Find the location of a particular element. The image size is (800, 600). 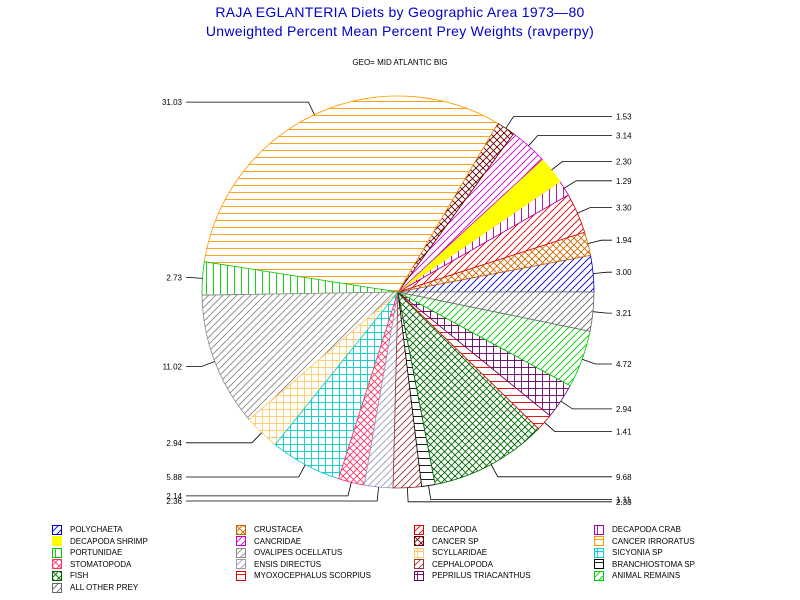

legend-item-polychaeta: POLYCHAETA is located at coordinates (87, 529).